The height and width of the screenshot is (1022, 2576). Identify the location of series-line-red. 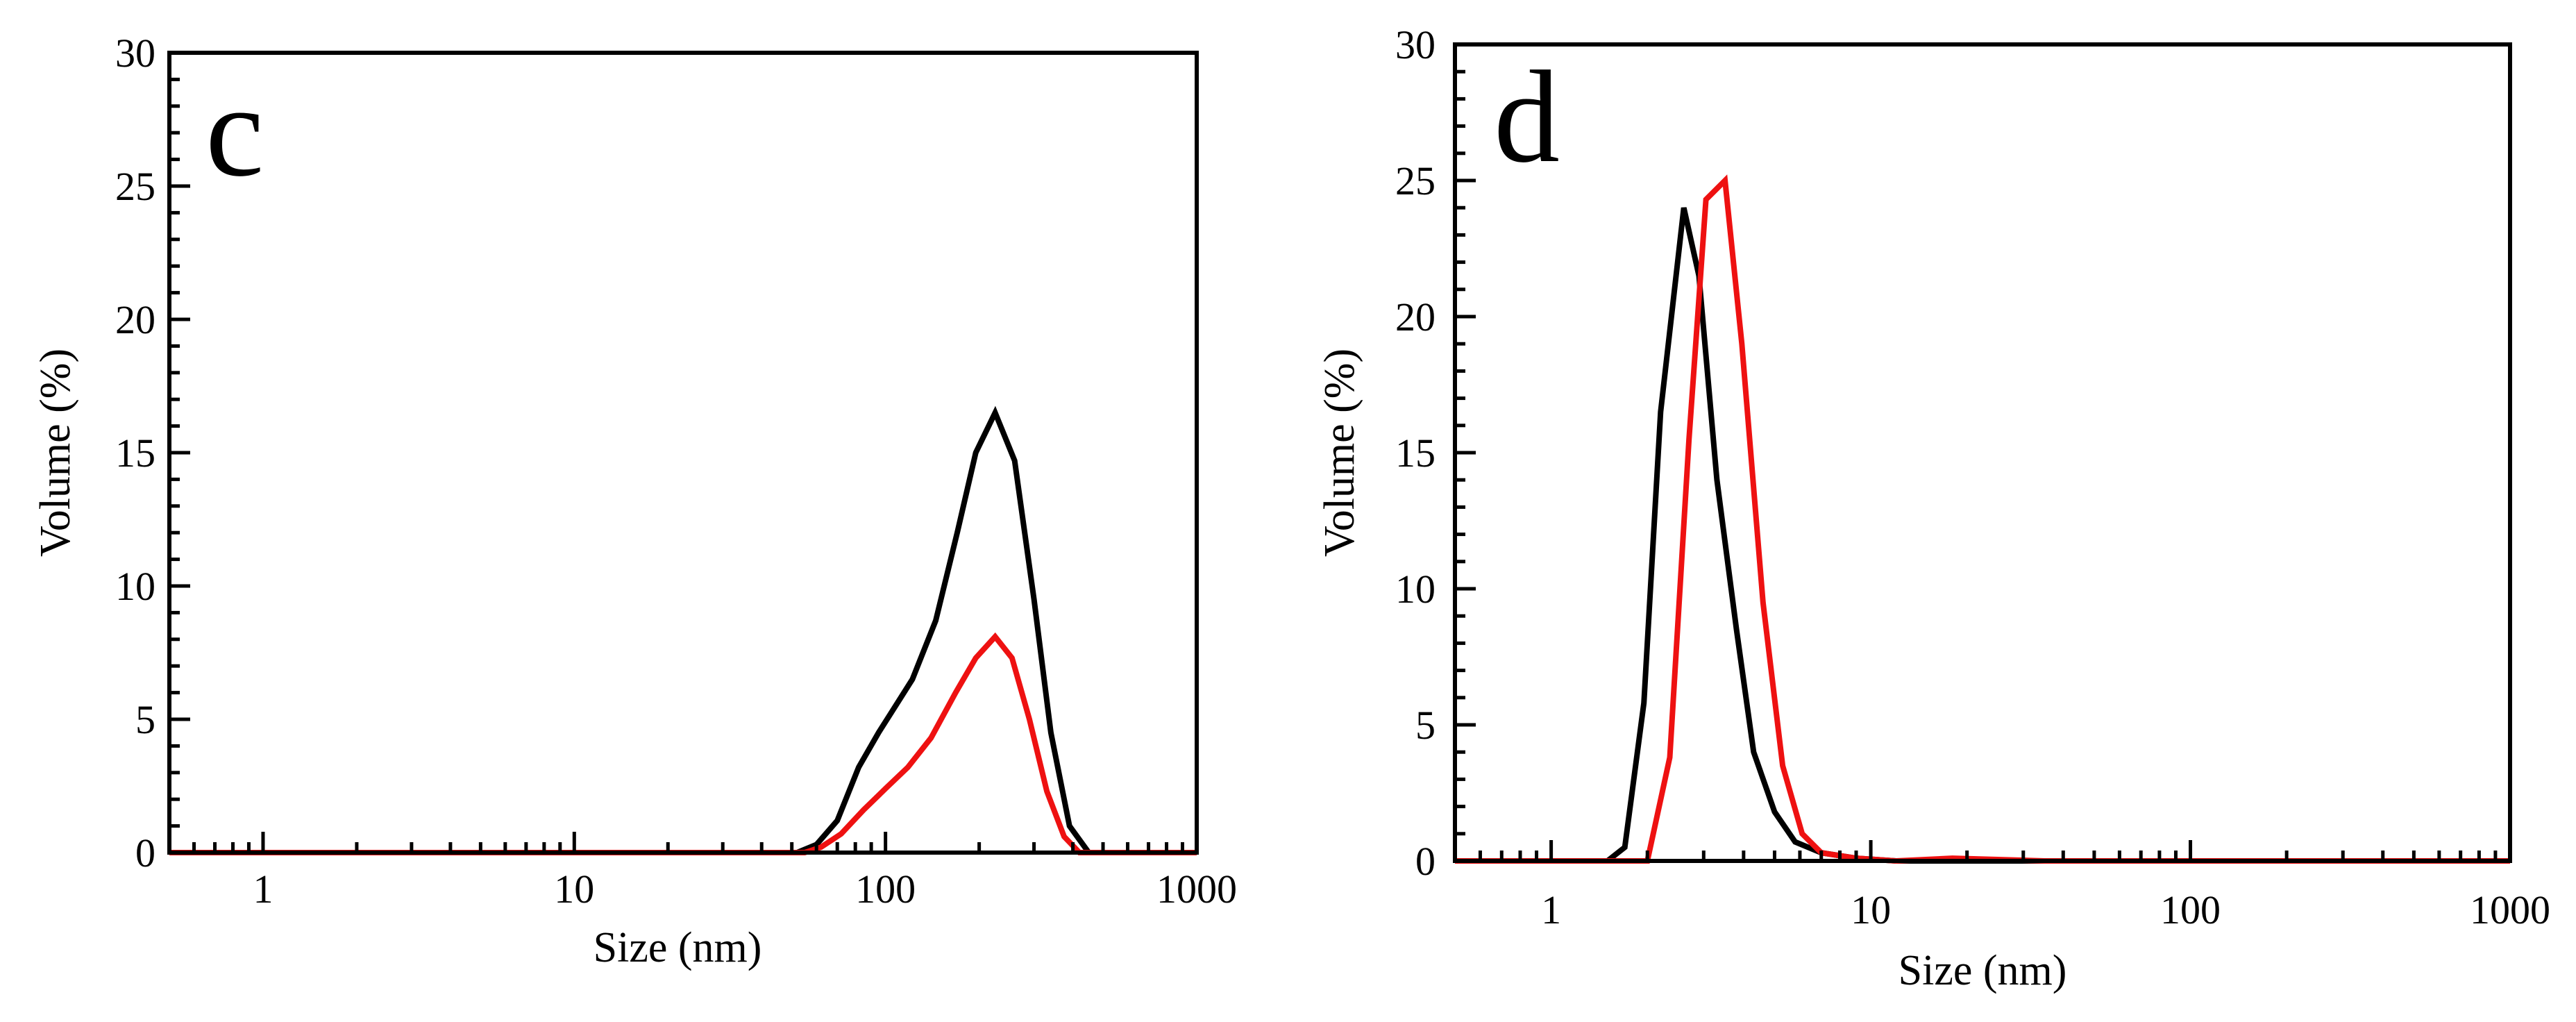
(683, 743).